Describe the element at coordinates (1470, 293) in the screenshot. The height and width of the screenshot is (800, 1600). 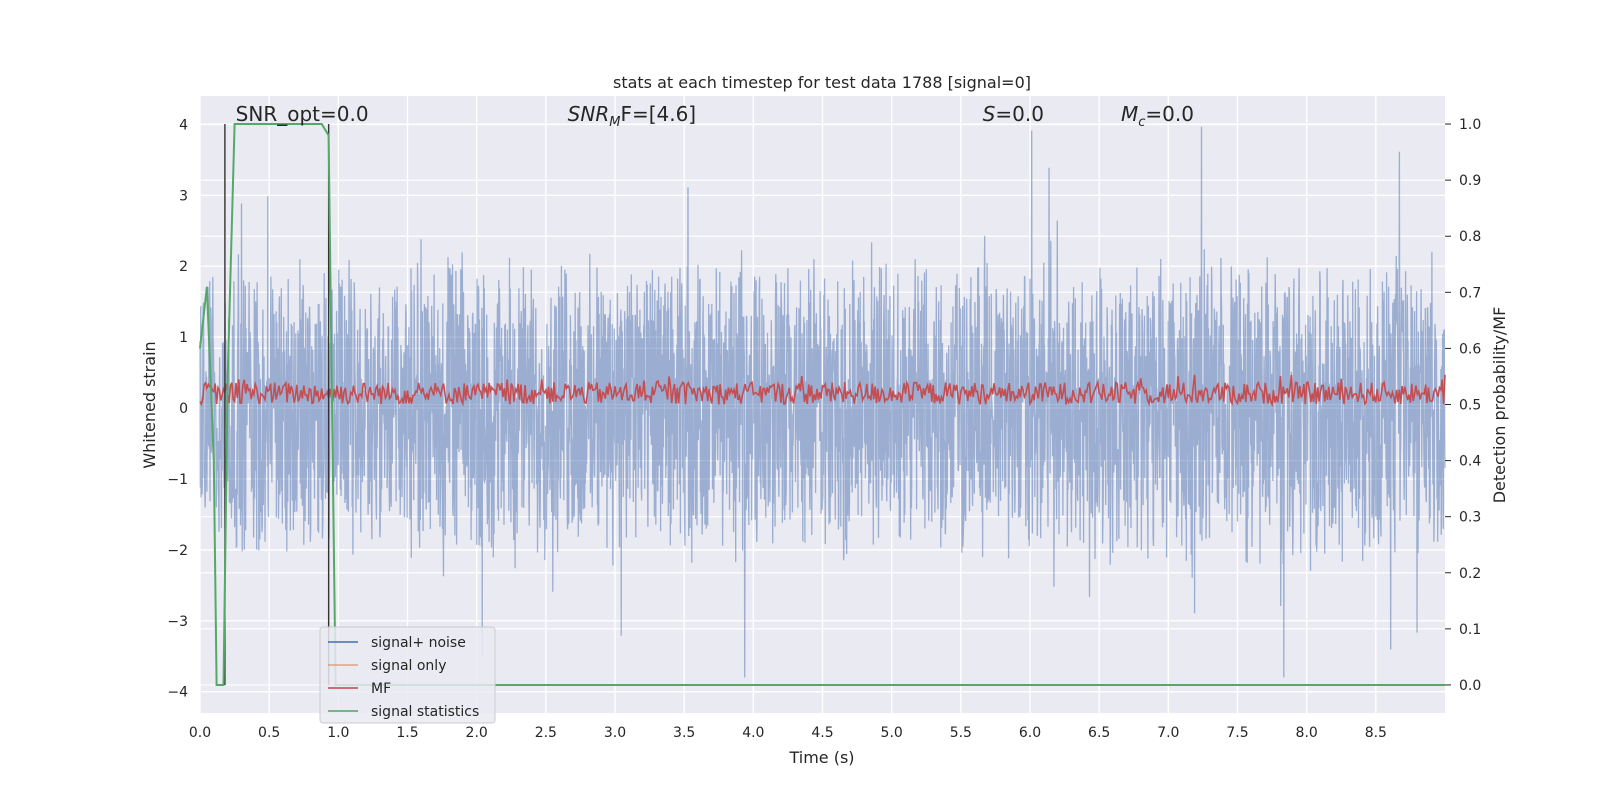
I see `y2-tick-label: 0.7` at that location.